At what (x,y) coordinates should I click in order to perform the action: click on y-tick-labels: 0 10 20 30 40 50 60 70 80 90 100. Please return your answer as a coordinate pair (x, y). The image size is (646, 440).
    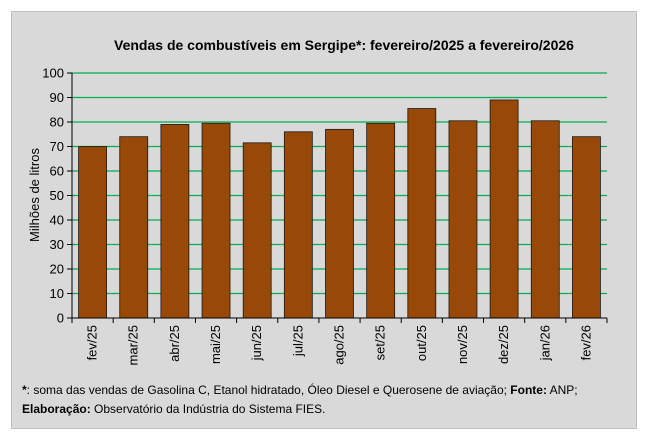
    Looking at the image, I should click on (53, 196).